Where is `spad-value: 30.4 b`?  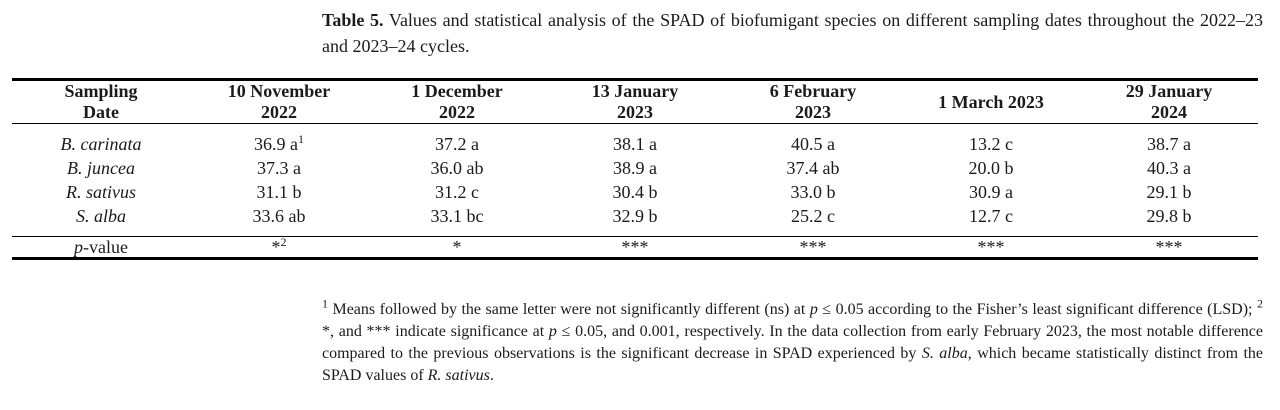
spad-value: 30.4 b is located at coordinates (635, 192).